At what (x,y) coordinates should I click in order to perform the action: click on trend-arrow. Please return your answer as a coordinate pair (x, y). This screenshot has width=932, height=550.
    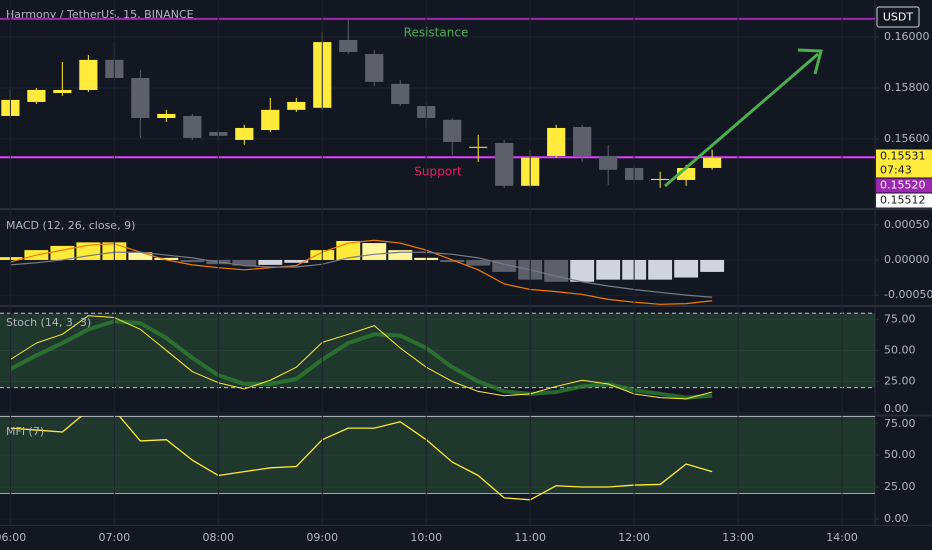
    Looking at the image, I should click on (741, 120).